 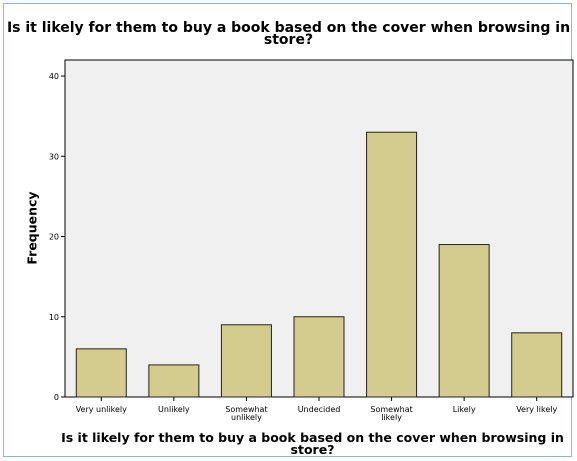 What do you see at coordinates (54, 76) in the screenshot?
I see `y-tick-label: 40` at bounding box center [54, 76].